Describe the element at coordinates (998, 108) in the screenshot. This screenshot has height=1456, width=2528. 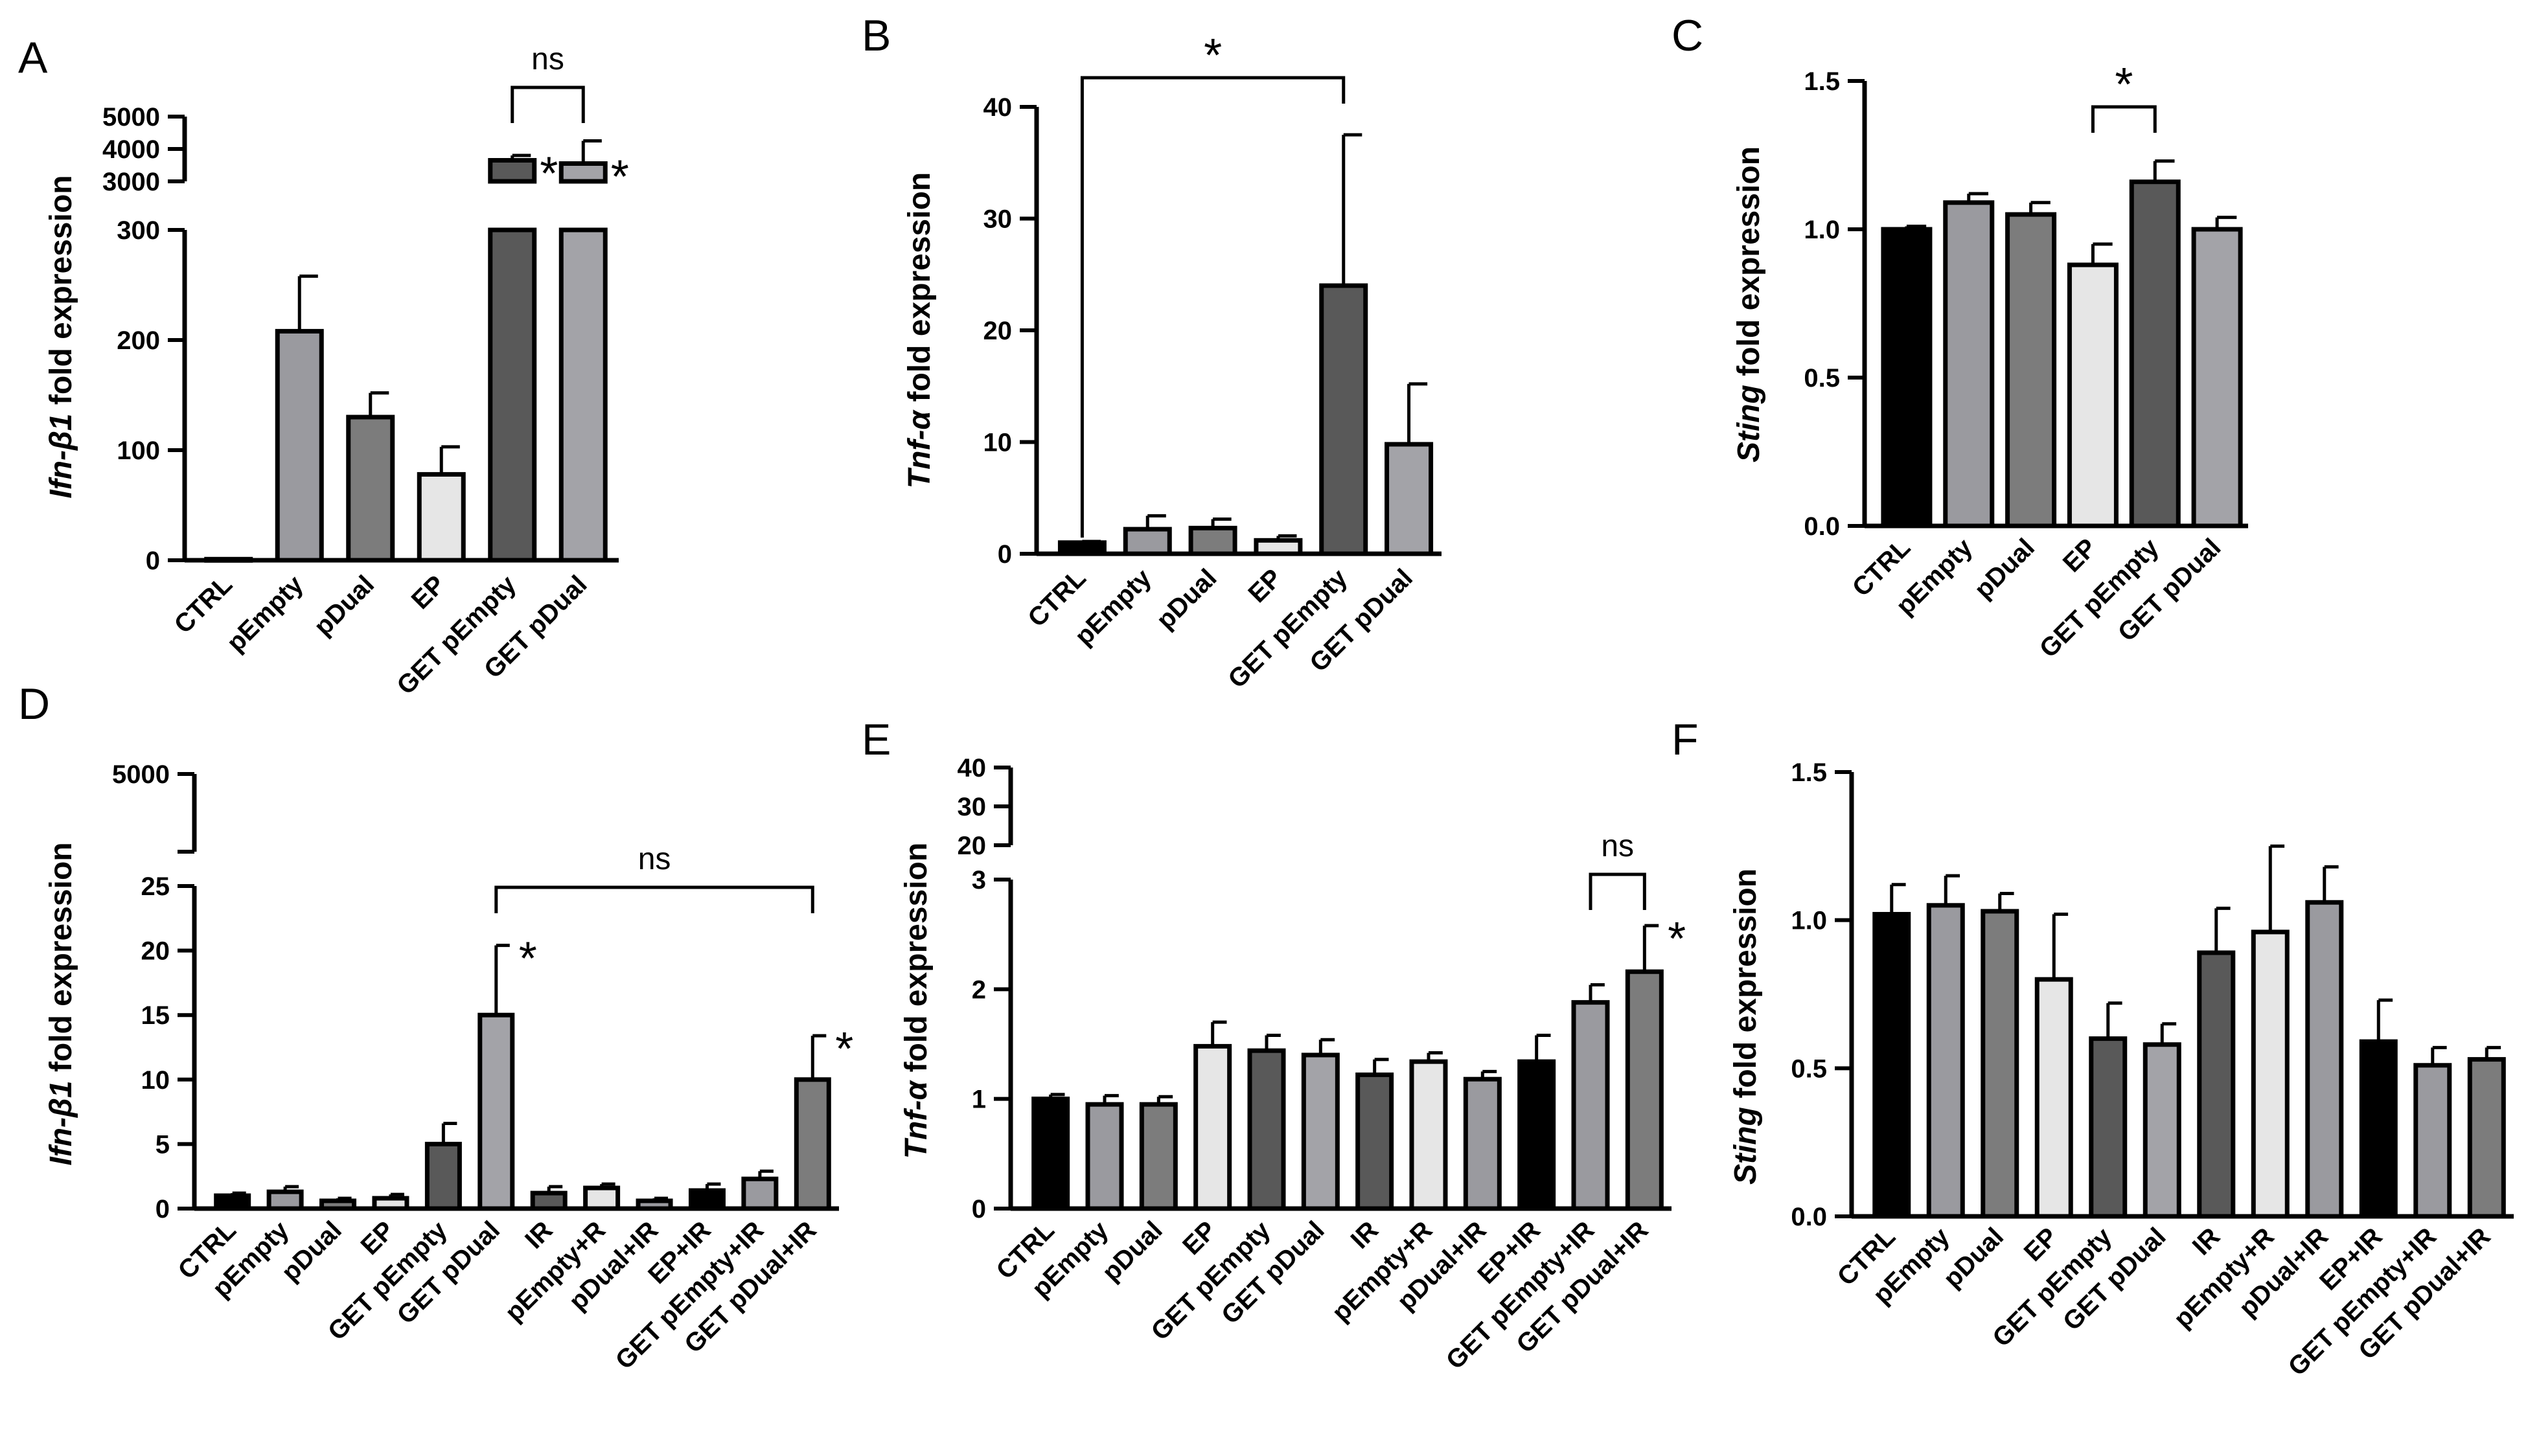
I see `y-tick-label: 40` at that location.